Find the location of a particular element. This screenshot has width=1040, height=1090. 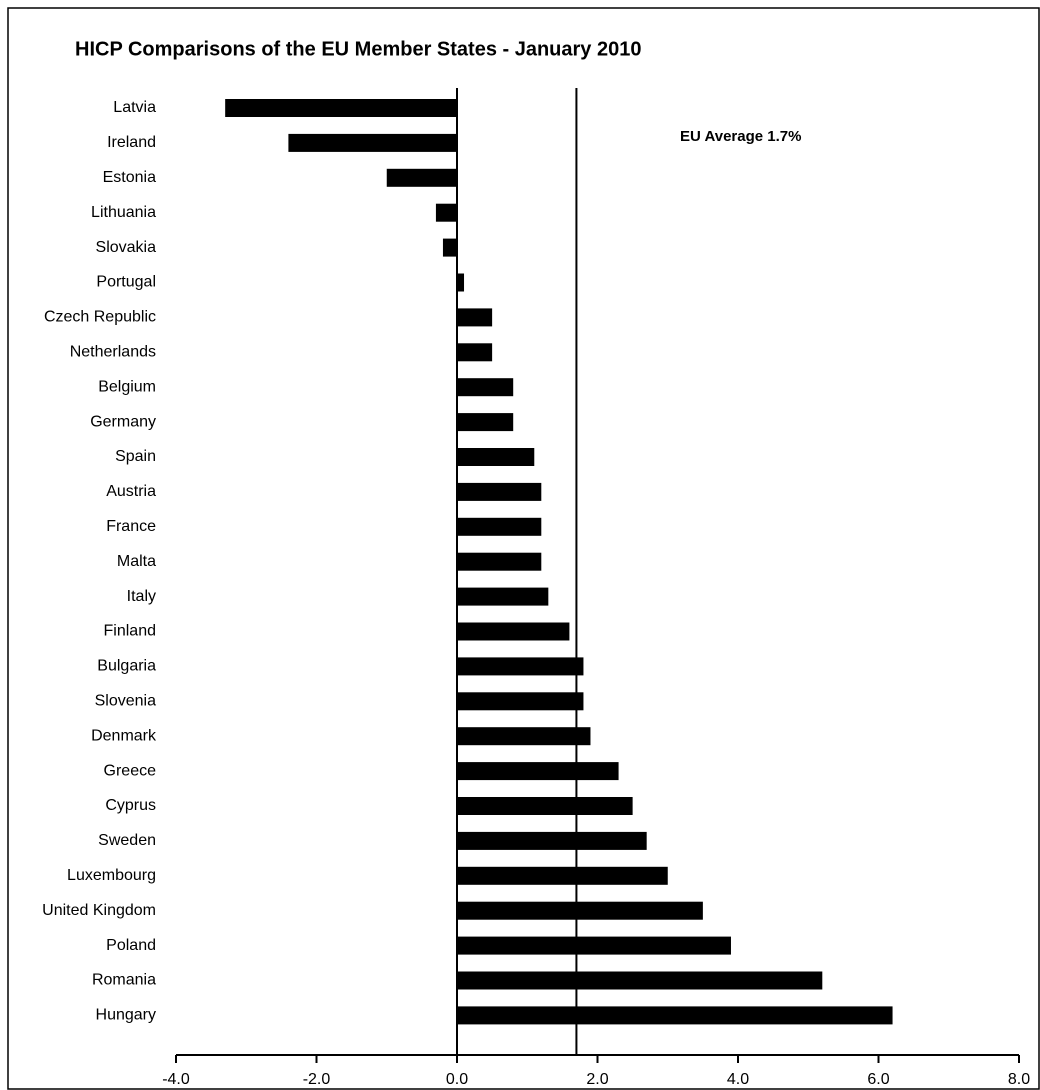

y-tick-label: Czech Republic is located at coordinates (100, 317).